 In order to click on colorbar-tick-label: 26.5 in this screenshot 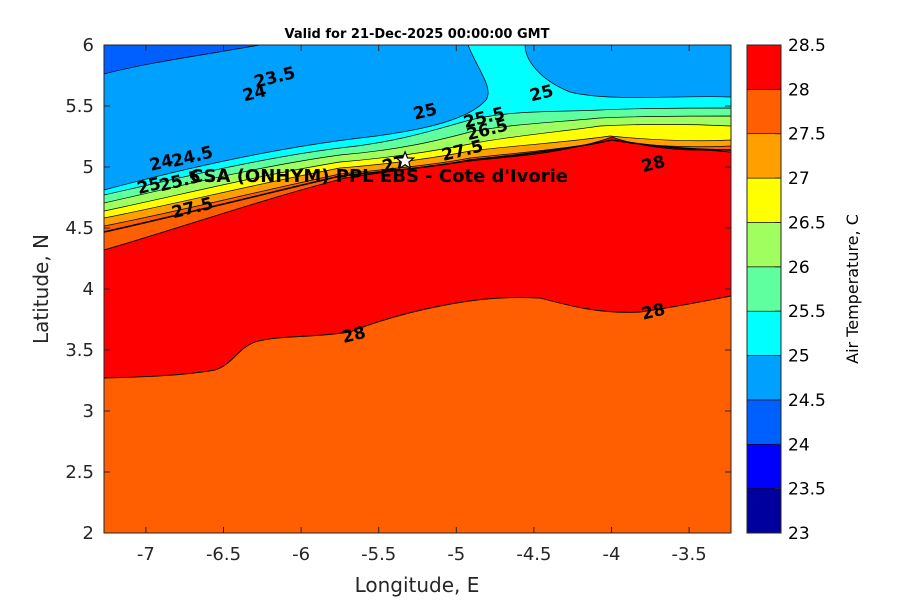, I will do `click(807, 223)`.